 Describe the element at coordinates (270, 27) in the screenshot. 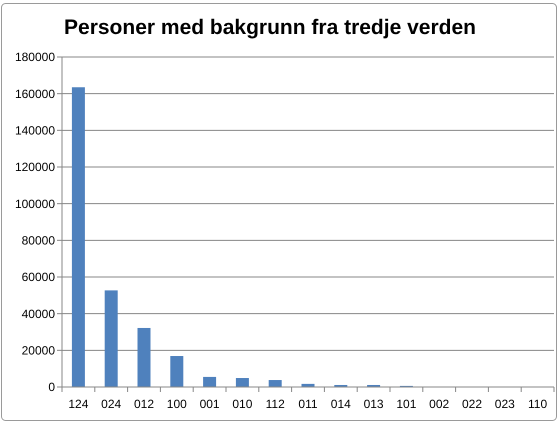

I see `chart-title: Personer med bakgrunn fra tredje verden` at that location.